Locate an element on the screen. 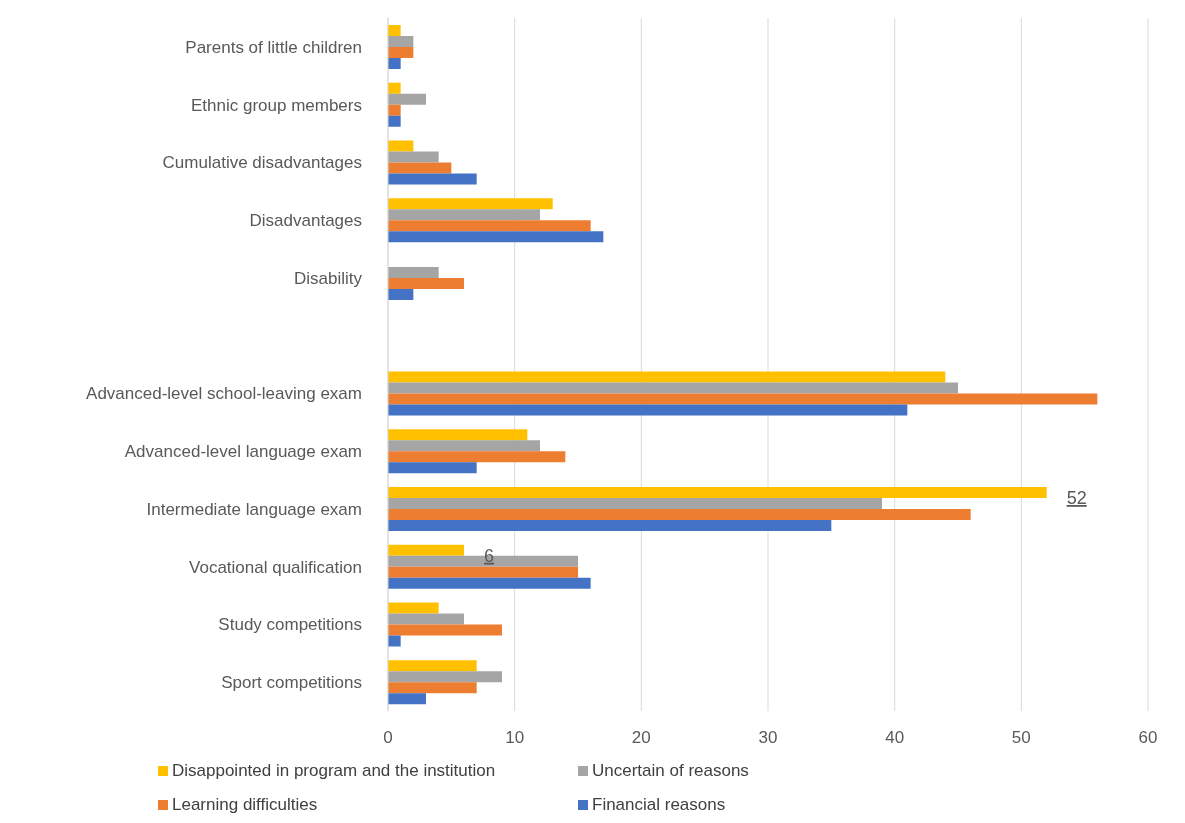  x-tick-label: 0 is located at coordinates (388, 738).